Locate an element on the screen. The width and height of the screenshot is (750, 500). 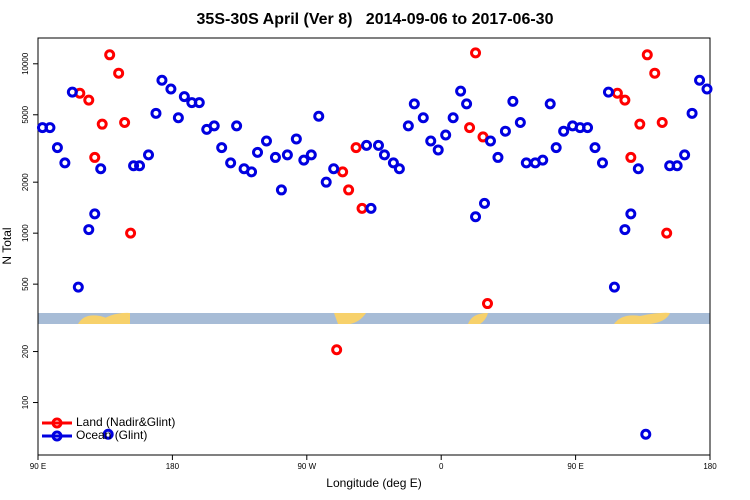
land-strip is located at coordinates (374, 318).